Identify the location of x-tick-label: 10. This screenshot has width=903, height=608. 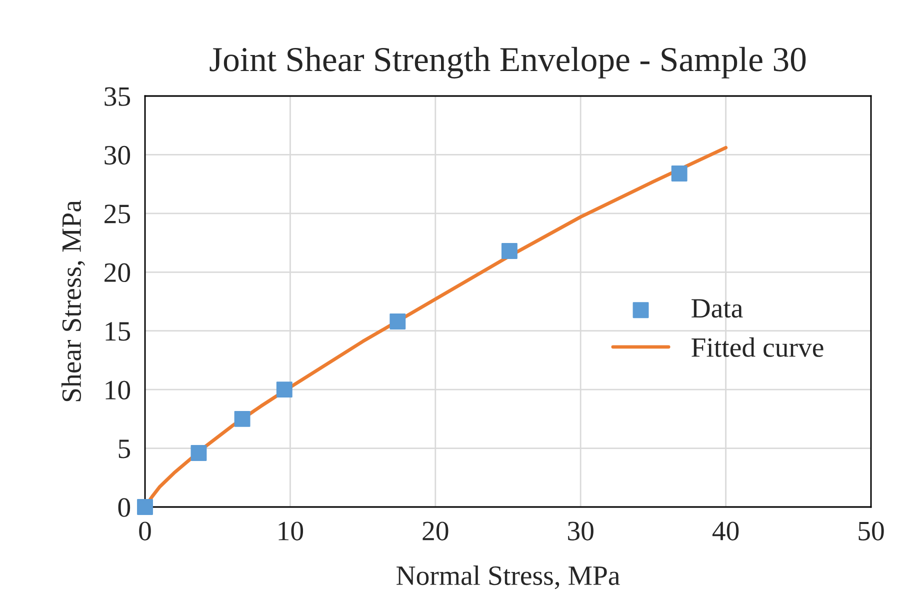
(291, 531).